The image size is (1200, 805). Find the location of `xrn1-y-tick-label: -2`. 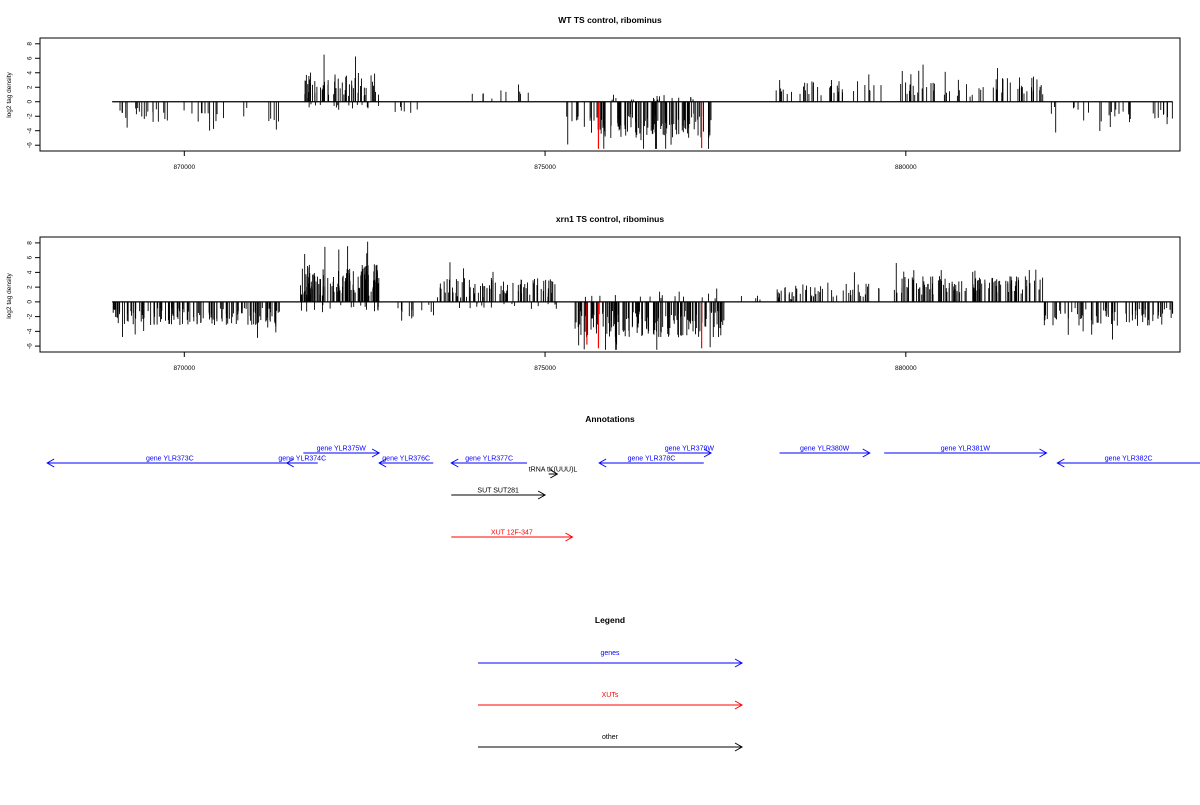

xrn1-y-tick-label: -2 is located at coordinates (30, 316).